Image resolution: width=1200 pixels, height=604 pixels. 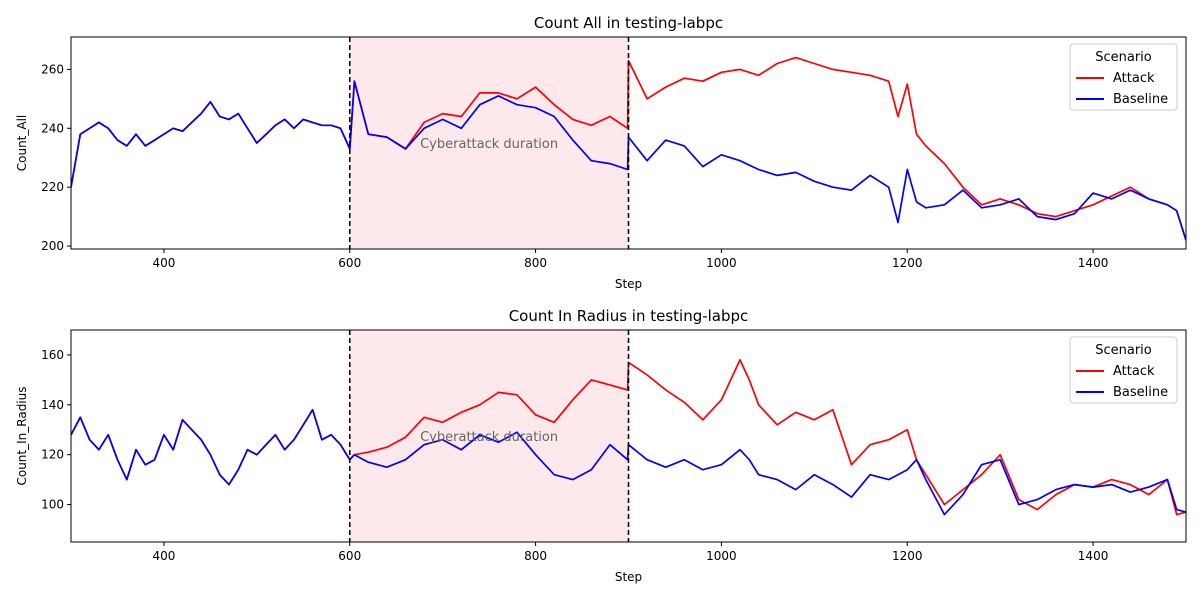 What do you see at coordinates (22, 143) in the screenshot?
I see `y-axis-title: Count_All` at bounding box center [22, 143].